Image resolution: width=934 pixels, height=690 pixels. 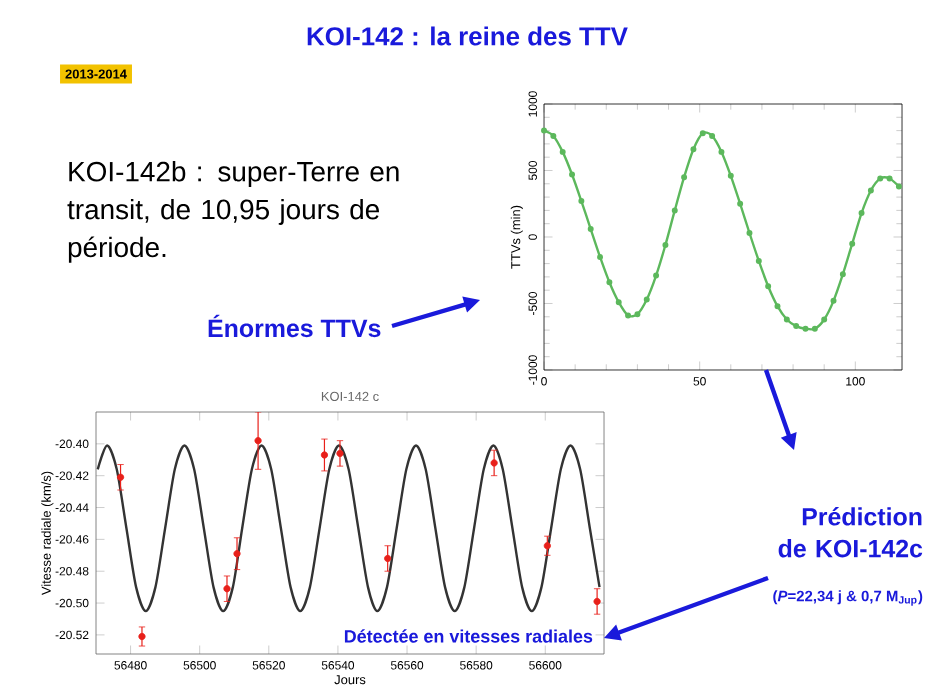 What do you see at coordinates (294, 326) in the screenshot?
I see `text: Énormes TTVs` at bounding box center [294, 326].